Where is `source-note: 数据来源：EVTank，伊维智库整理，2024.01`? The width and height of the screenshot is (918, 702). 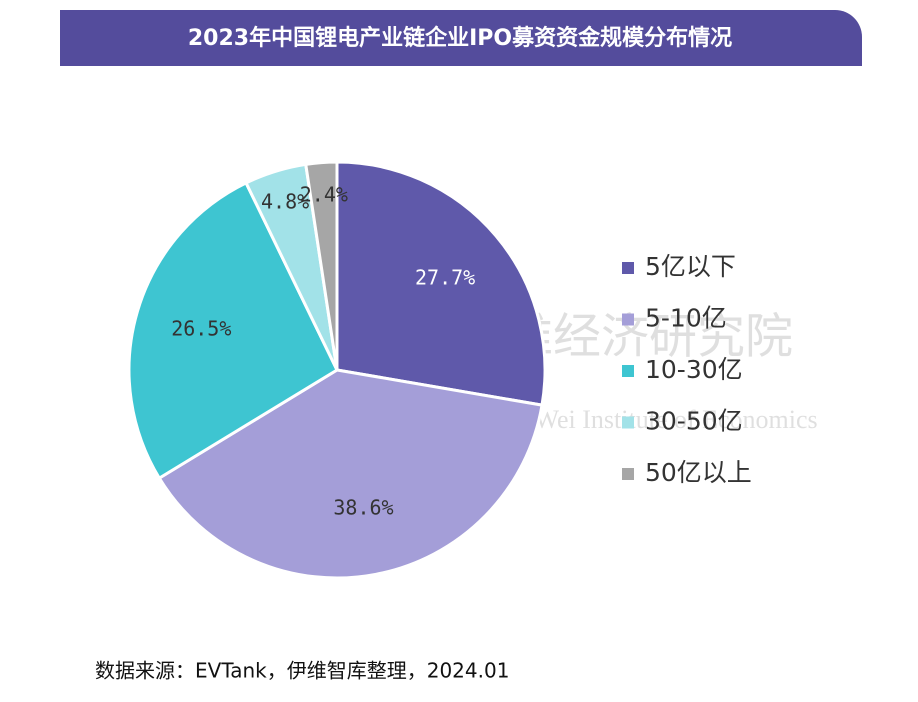 source-note: 数据来源：EVTank，伊维智库整理，2024.01 is located at coordinates (302, 671).